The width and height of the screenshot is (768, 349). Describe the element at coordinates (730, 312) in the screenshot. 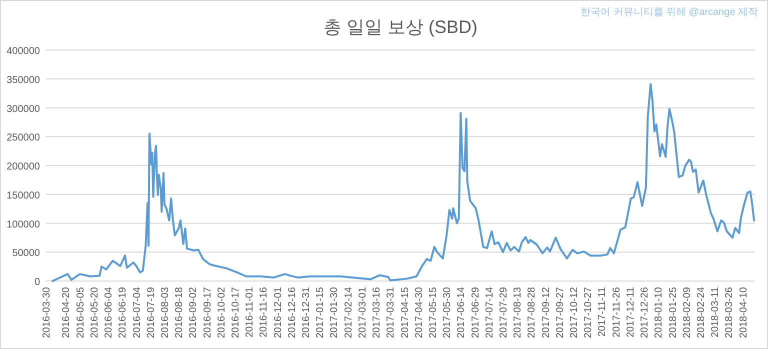

I see `x-tick-label: 2018-03-26` at that location.